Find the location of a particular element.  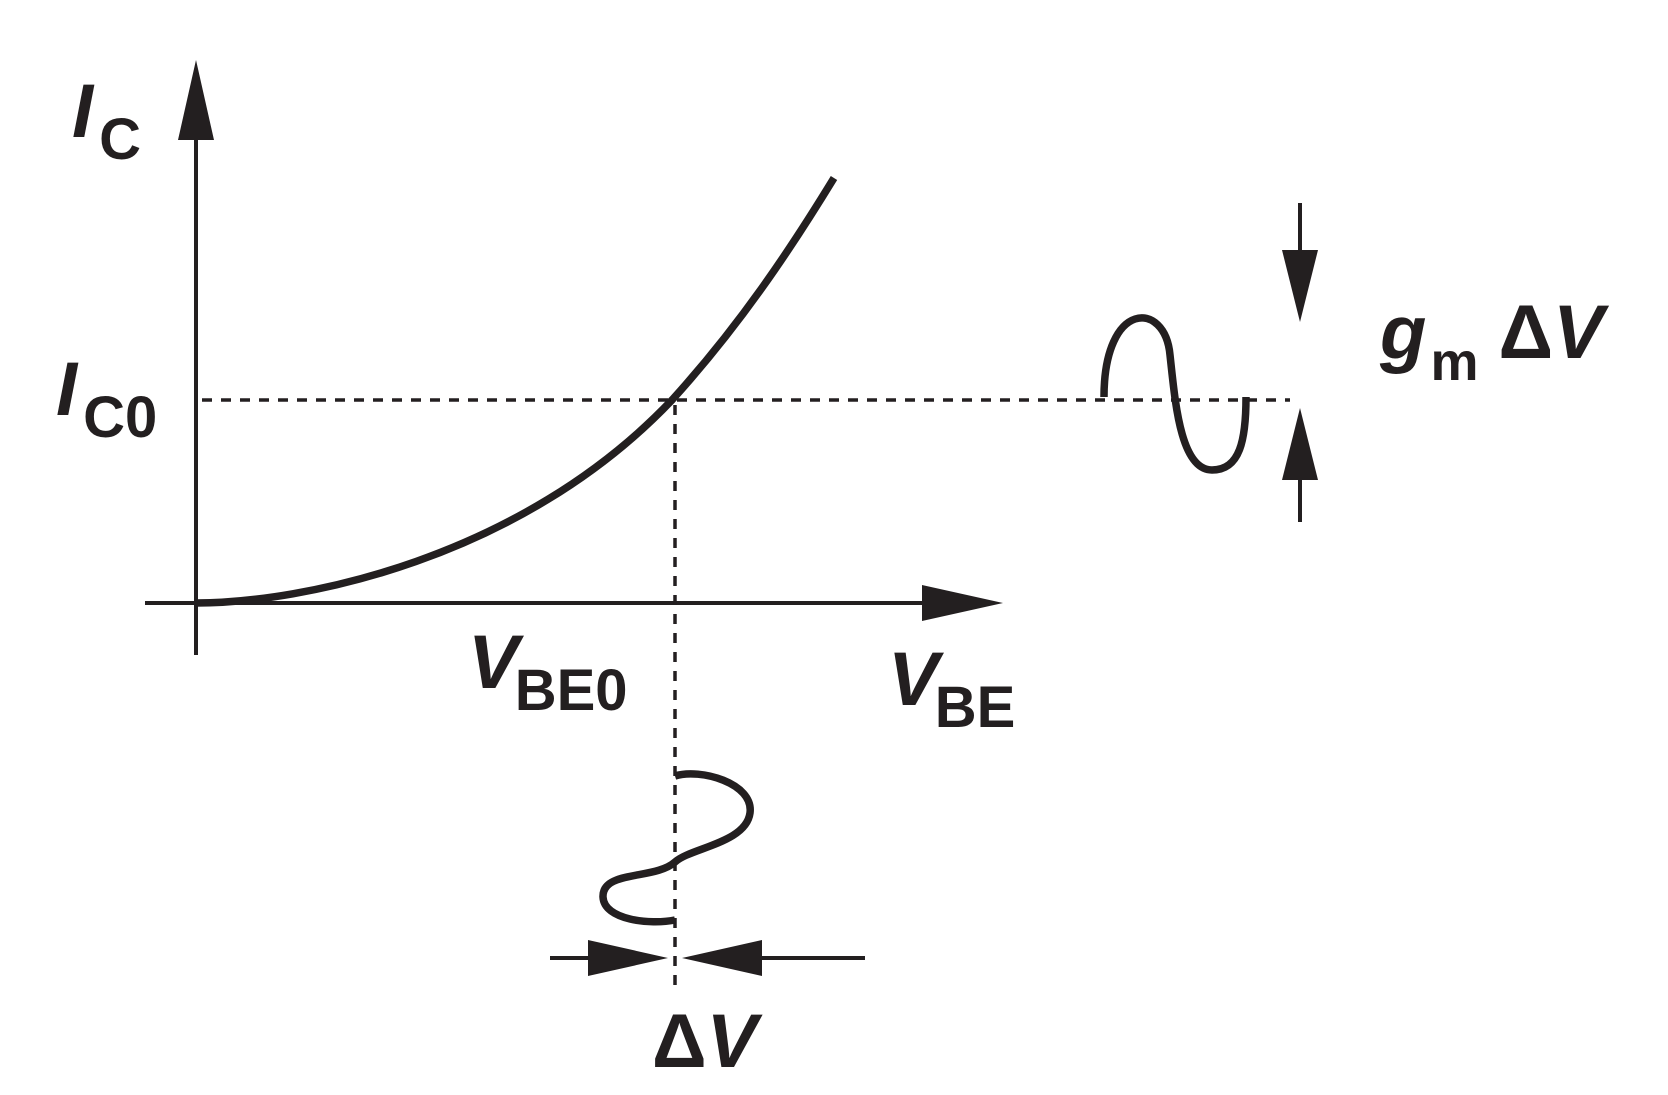

input-sine-wave is located at coordinates (676, 848).